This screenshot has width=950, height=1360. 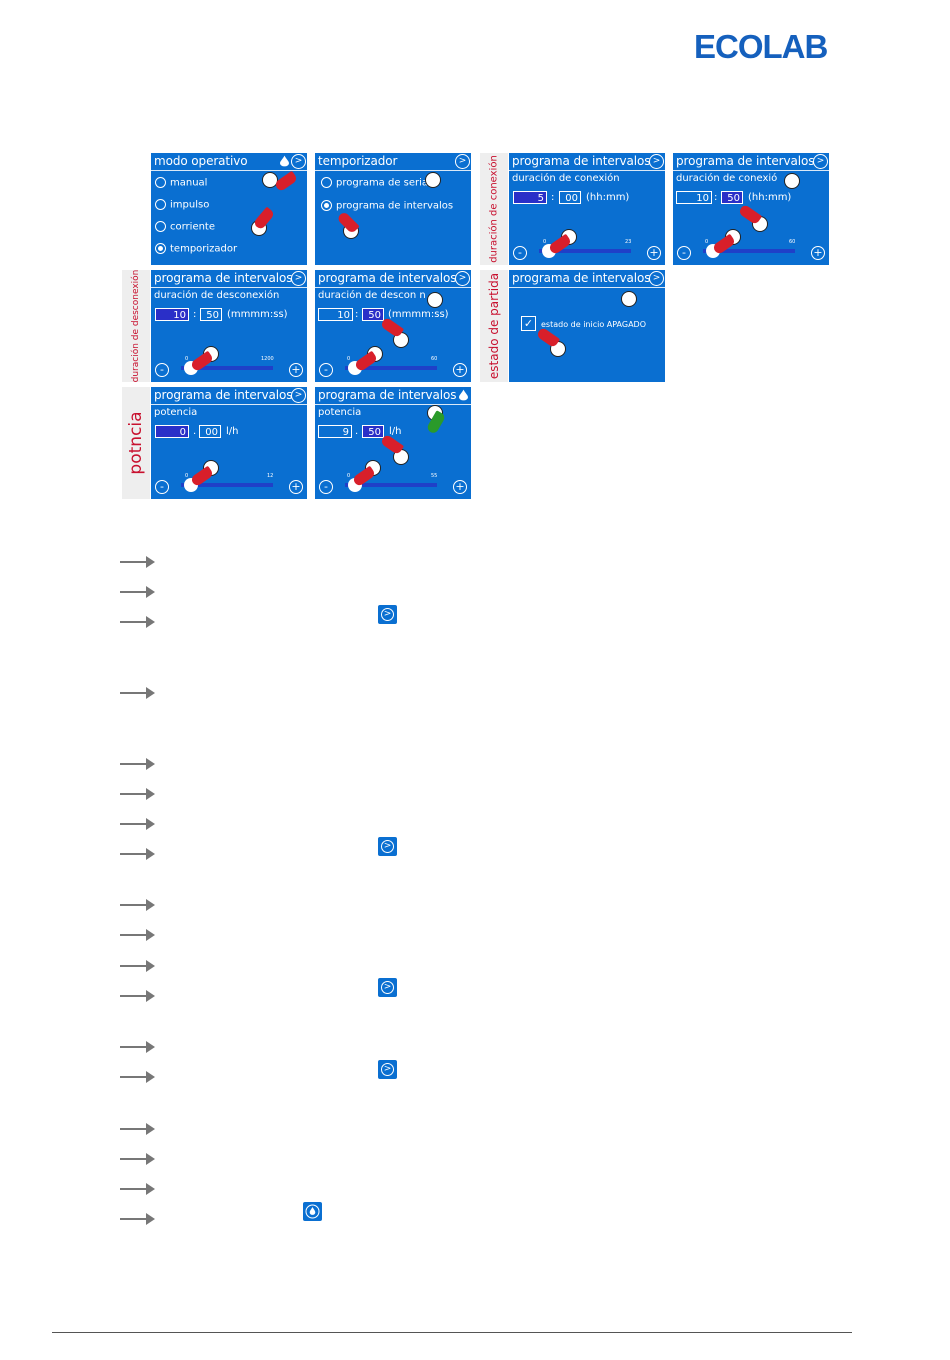 I want to click on option-programa-intervalos: programa de intervalos, so click(x=387, y=206).